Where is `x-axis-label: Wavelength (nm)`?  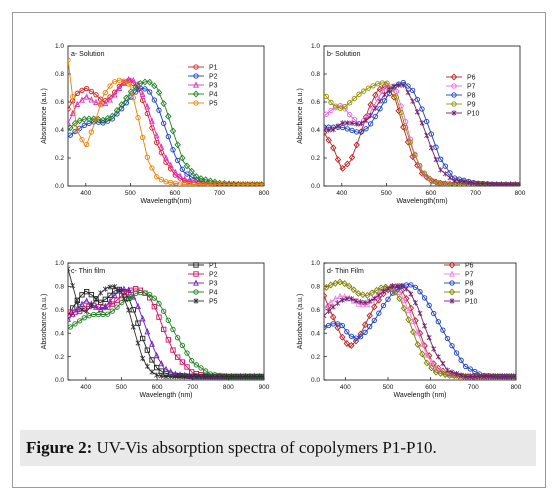
x-axis-label: Wavelength (nm) is located at coordinates (419, 395).